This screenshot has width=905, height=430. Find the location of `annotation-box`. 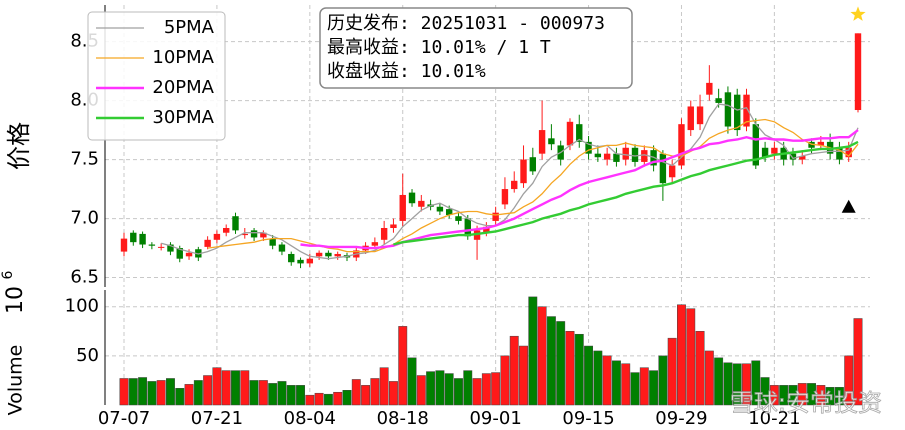

annotation-box is located at coordinates (476, 48).